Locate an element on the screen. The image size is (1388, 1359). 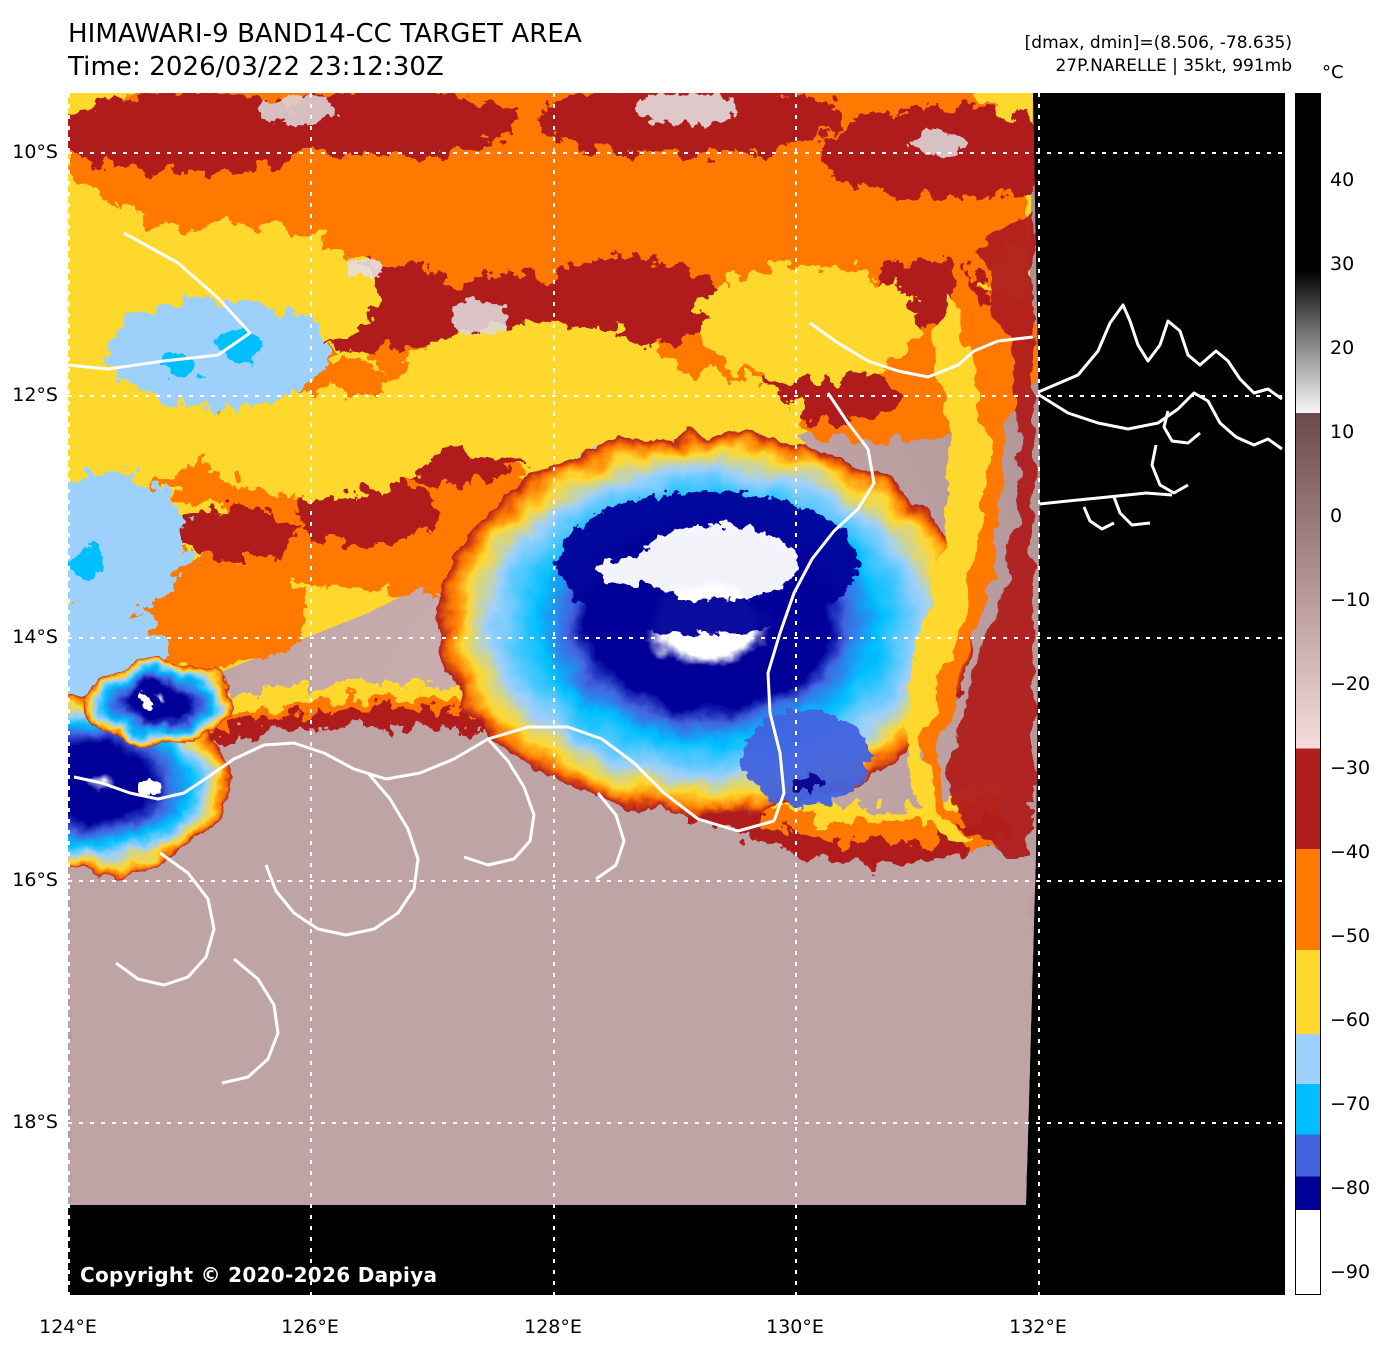
title-line-2: Time: 2026/03/22 23:12:30Z is located at coordinates (256, 67).